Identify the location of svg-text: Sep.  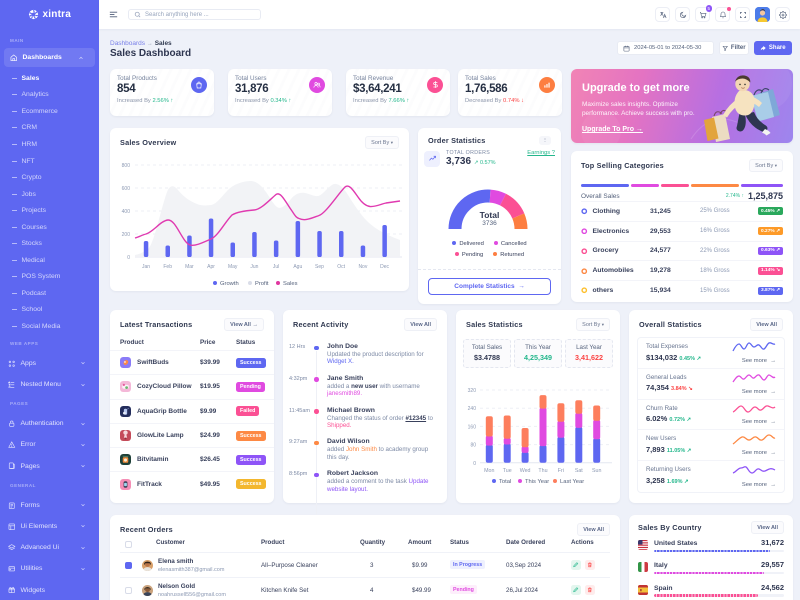
(319, 267).